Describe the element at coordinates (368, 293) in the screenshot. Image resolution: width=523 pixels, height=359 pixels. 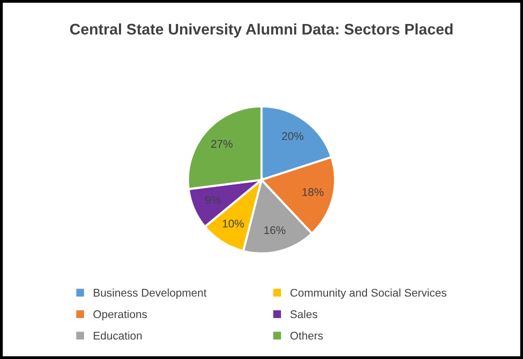
I see `legend-label: Community and Social Services` at that location.